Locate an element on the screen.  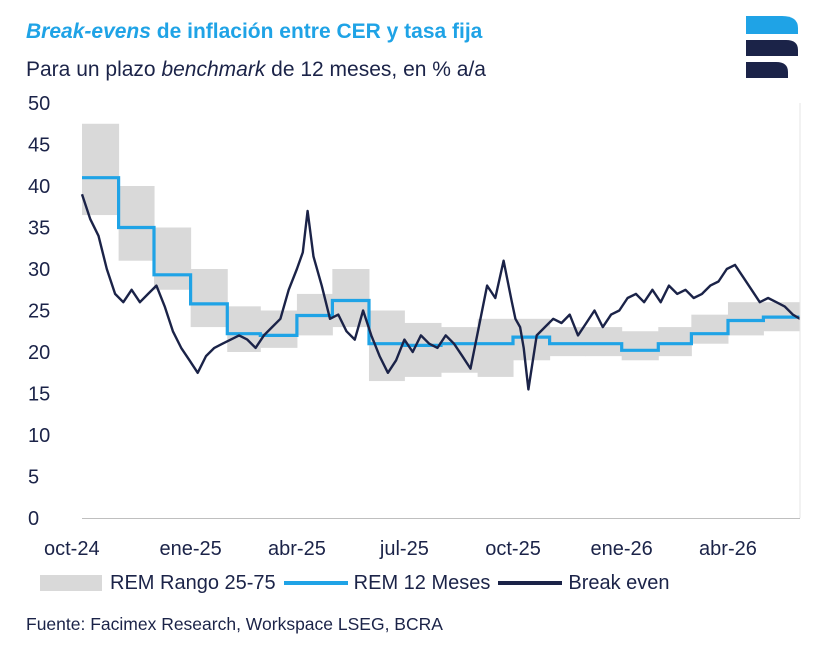
x-tick-label: ene-26 is located at coordinates (622, 549).